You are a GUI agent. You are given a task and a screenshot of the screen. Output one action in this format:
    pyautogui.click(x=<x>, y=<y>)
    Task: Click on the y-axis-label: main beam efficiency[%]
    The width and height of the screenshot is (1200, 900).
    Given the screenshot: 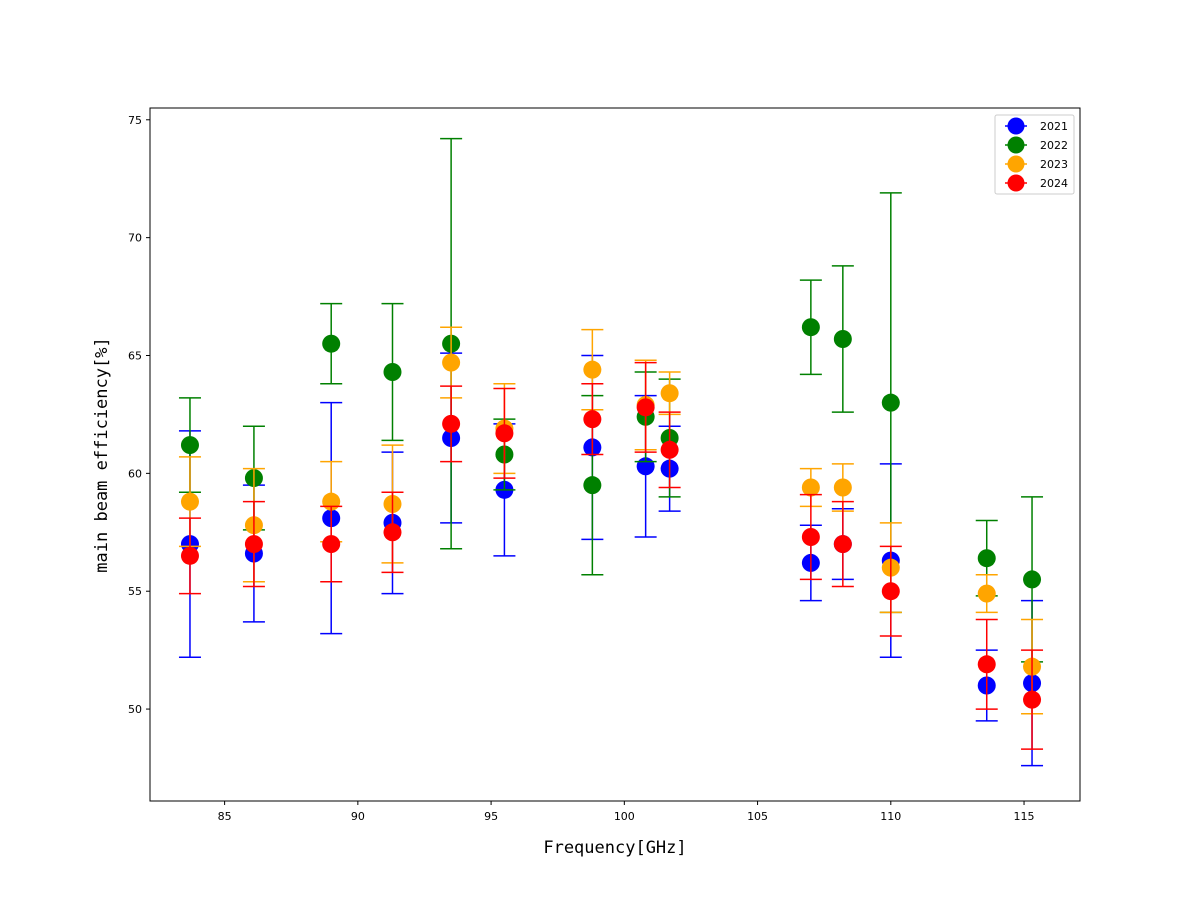 What is the action you would take?
    pyautogui.click(x=102, y=454)
    